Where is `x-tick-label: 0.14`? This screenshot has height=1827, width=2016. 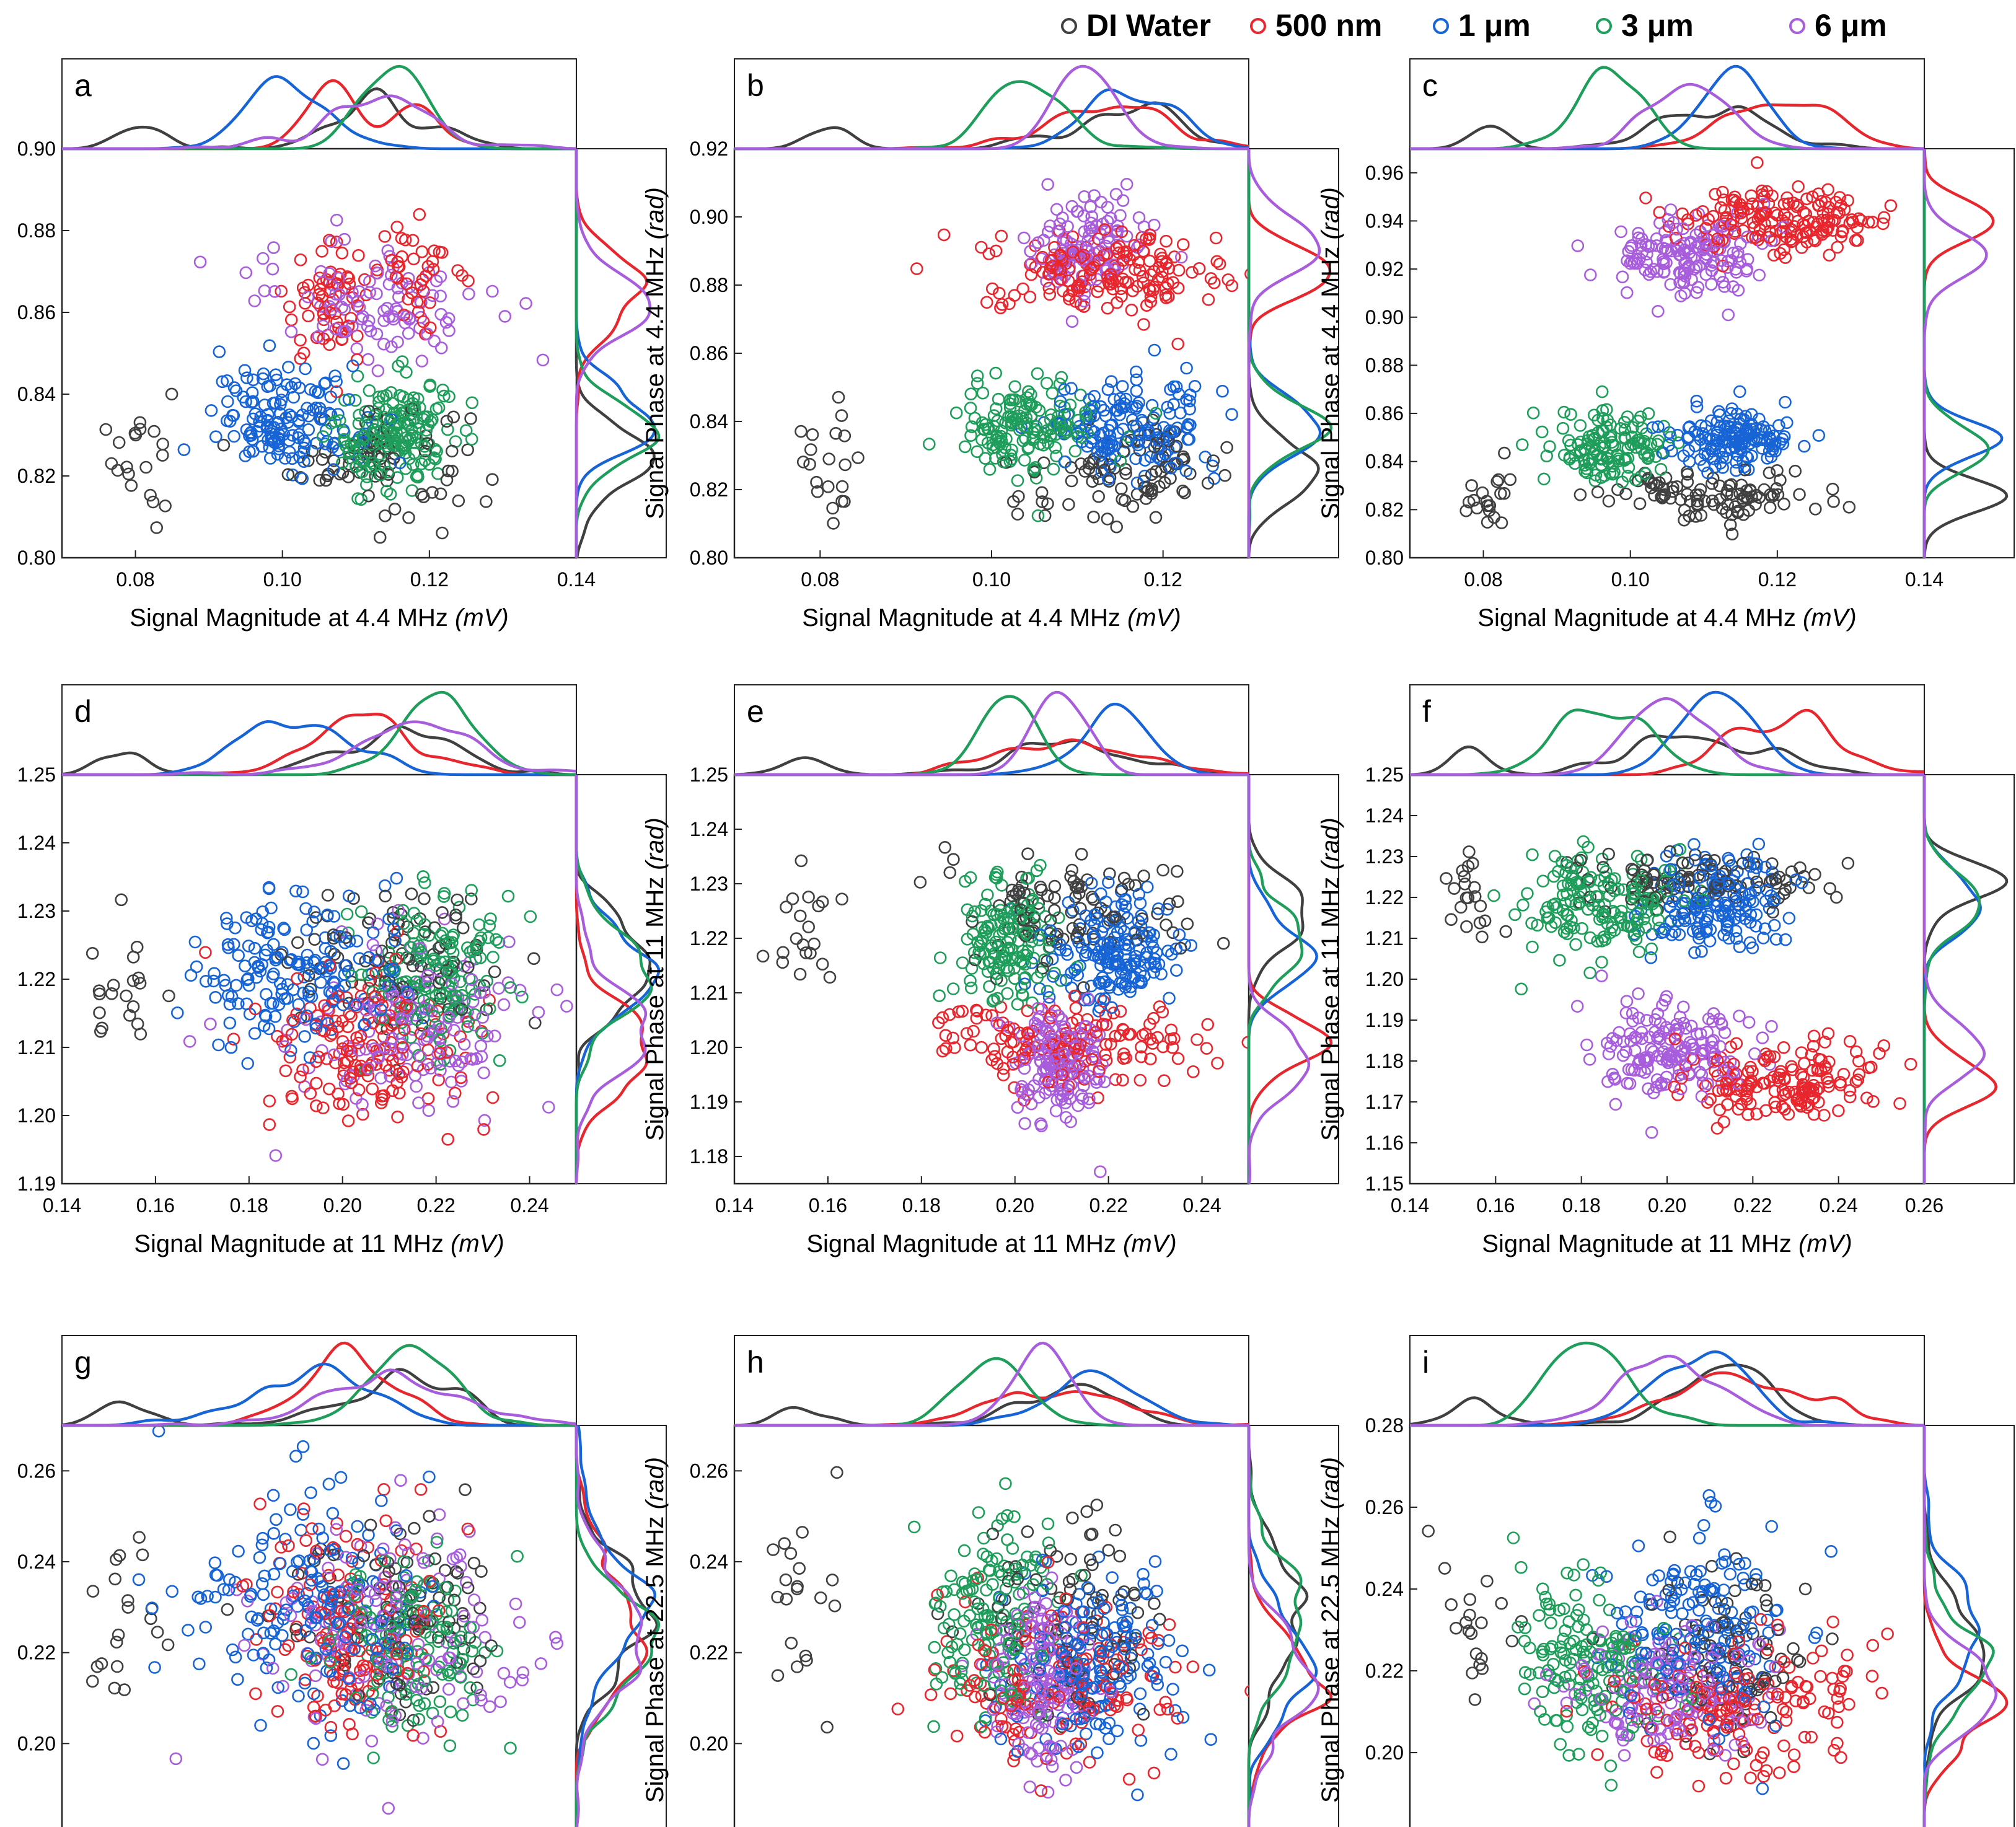
x-tick-label: 0.14 is located at coordinates (576, 580).